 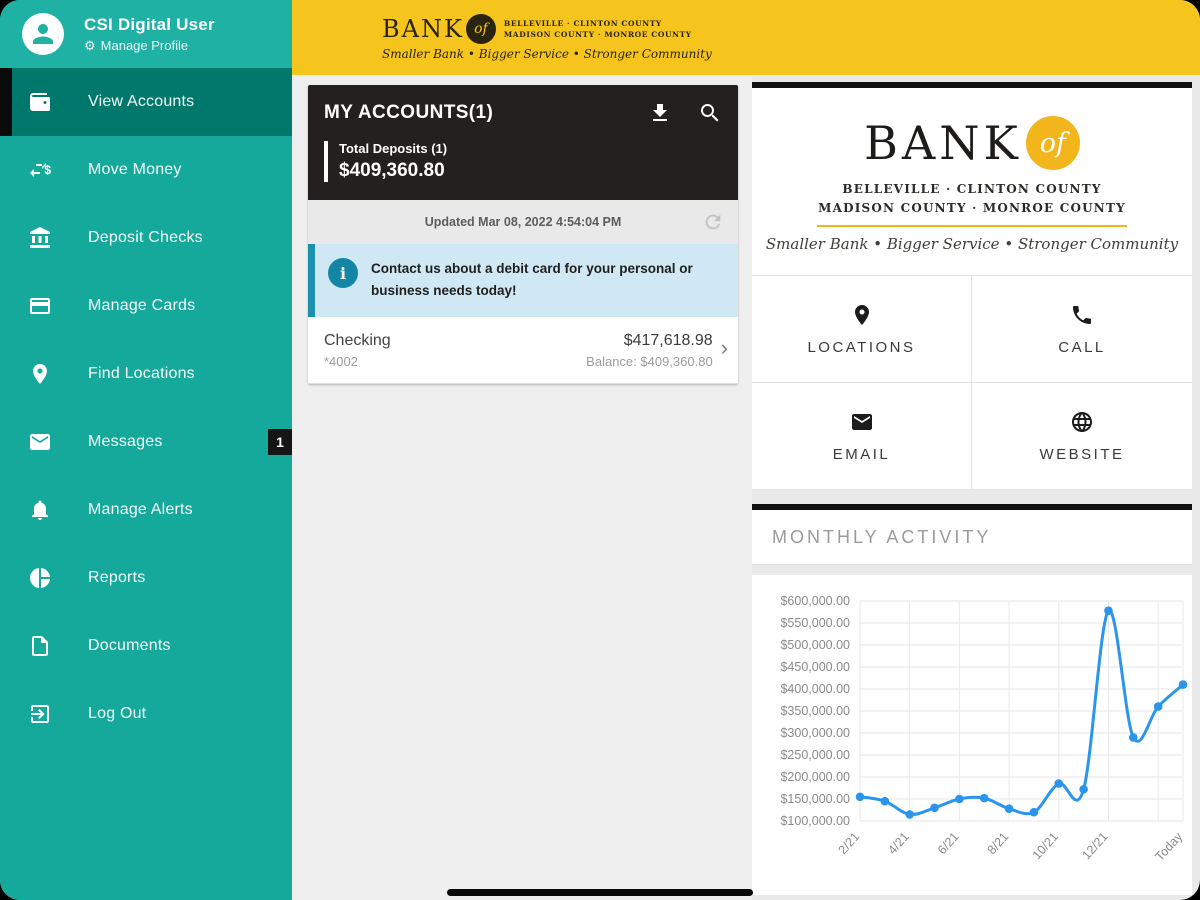 I want to click on logo-rule, so click(x=972, y=226).